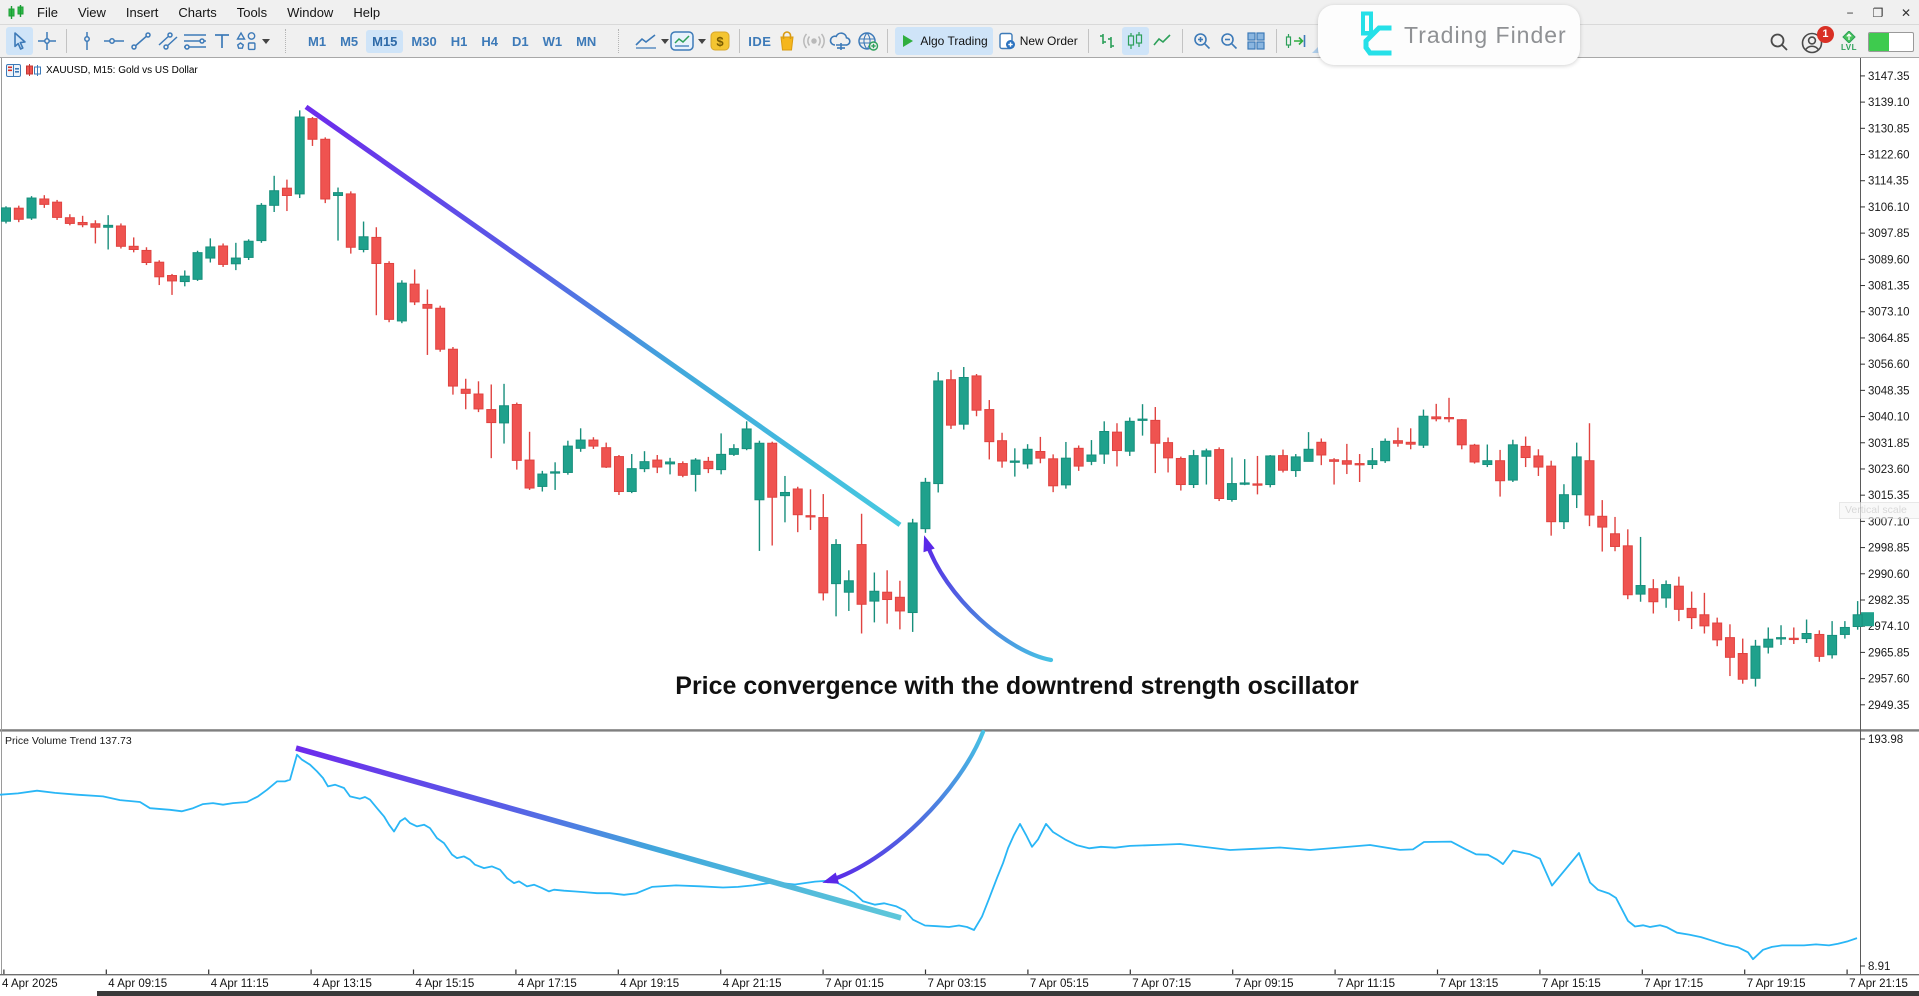 The image size is (1919, 996). What do you see at coordinates (719, 41) in the screenshot?
I see `currency-button: $` at bounding box center [719, 41].